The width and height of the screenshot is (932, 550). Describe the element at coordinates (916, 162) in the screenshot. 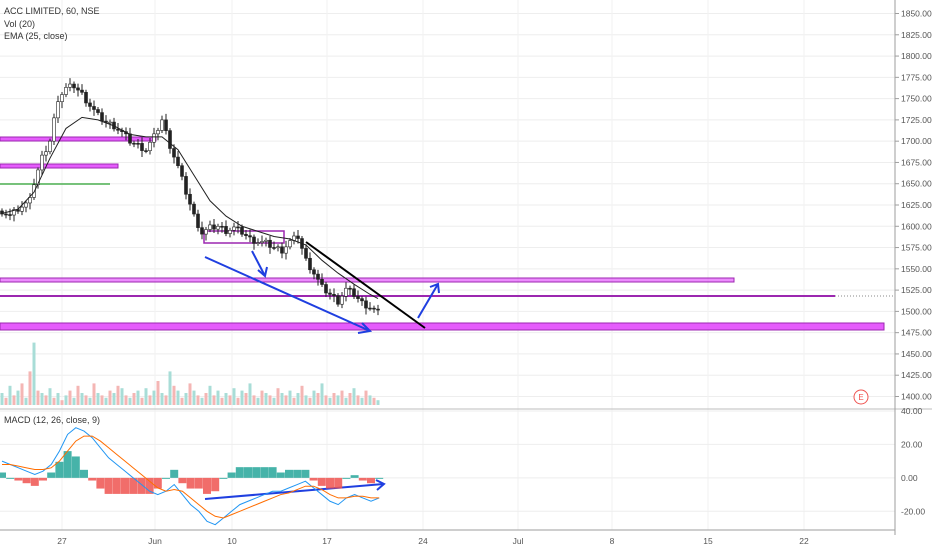

I see `price-tick-label: 1675.00` at that location.